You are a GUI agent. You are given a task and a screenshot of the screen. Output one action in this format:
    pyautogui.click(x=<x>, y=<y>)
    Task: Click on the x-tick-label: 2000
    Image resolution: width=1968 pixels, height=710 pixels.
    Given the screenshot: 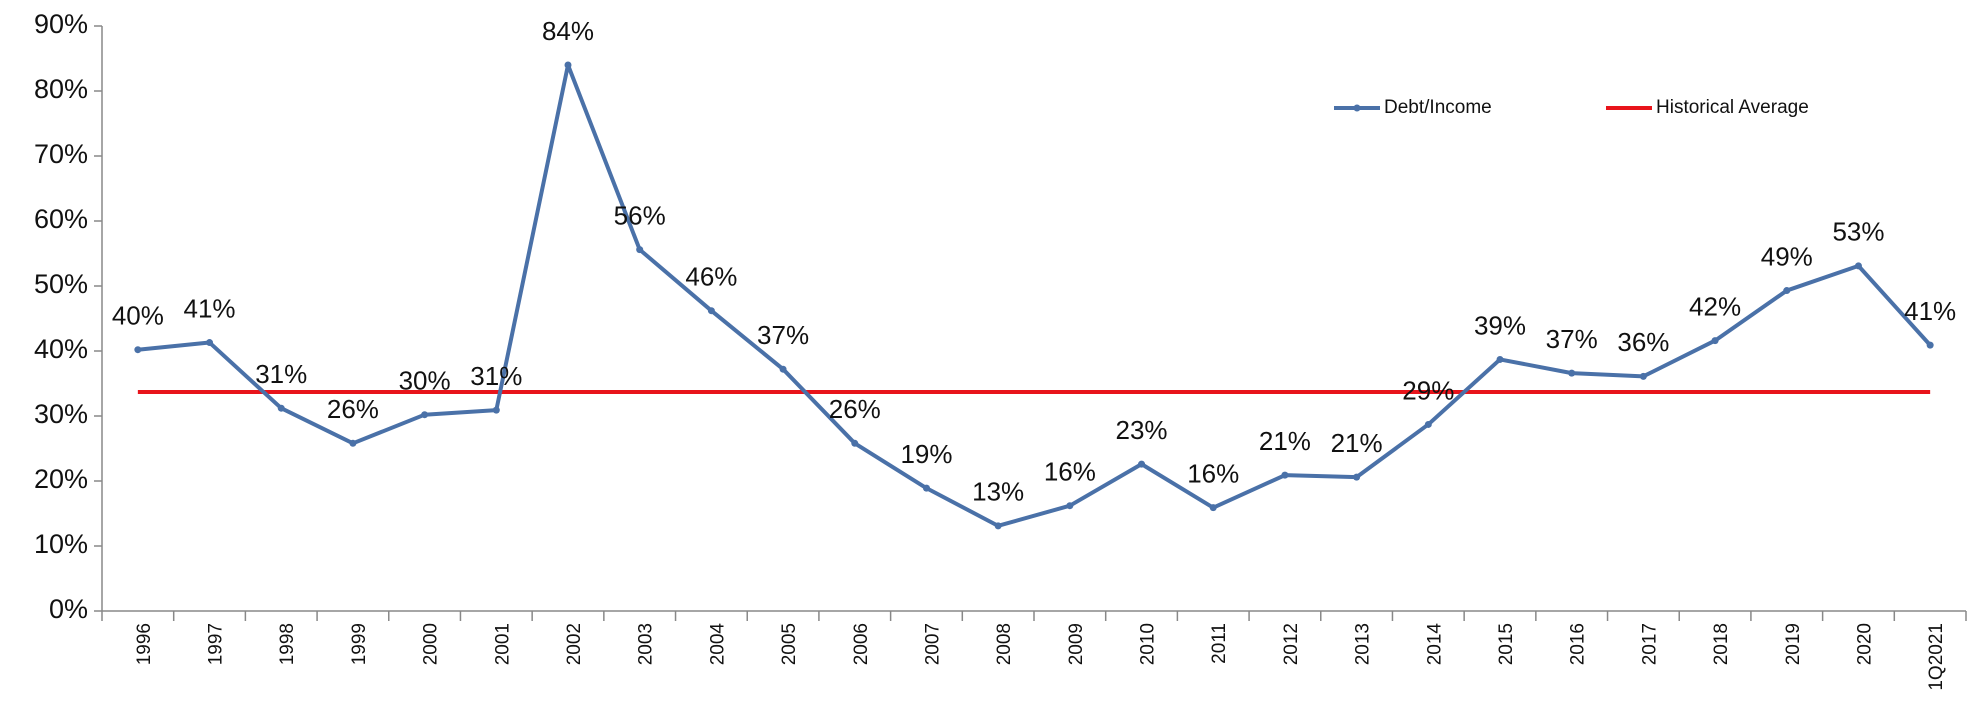 What is the action you would take?
    pyautogui.click(x=431, y=644)
    